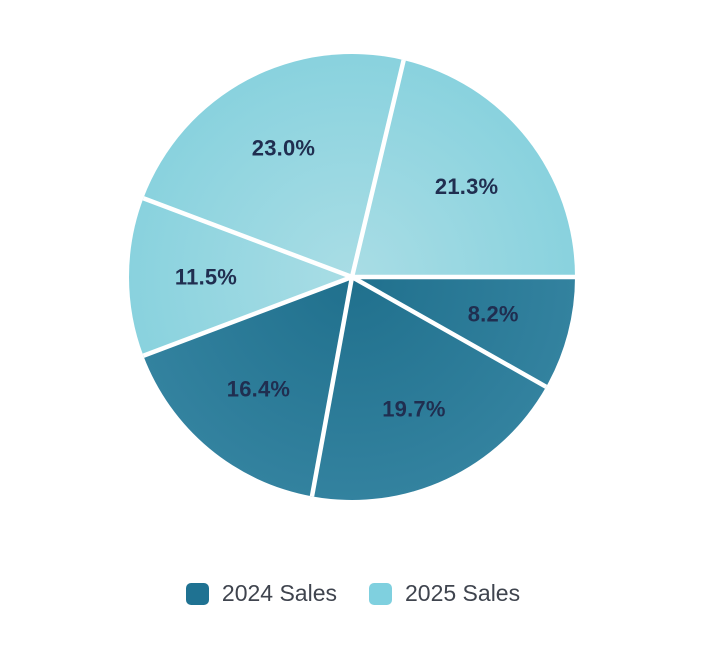 Image resolution: width=706 pixels, height=670 pixels. I want to click on pie-slice-11-5-, so click(240, 277).